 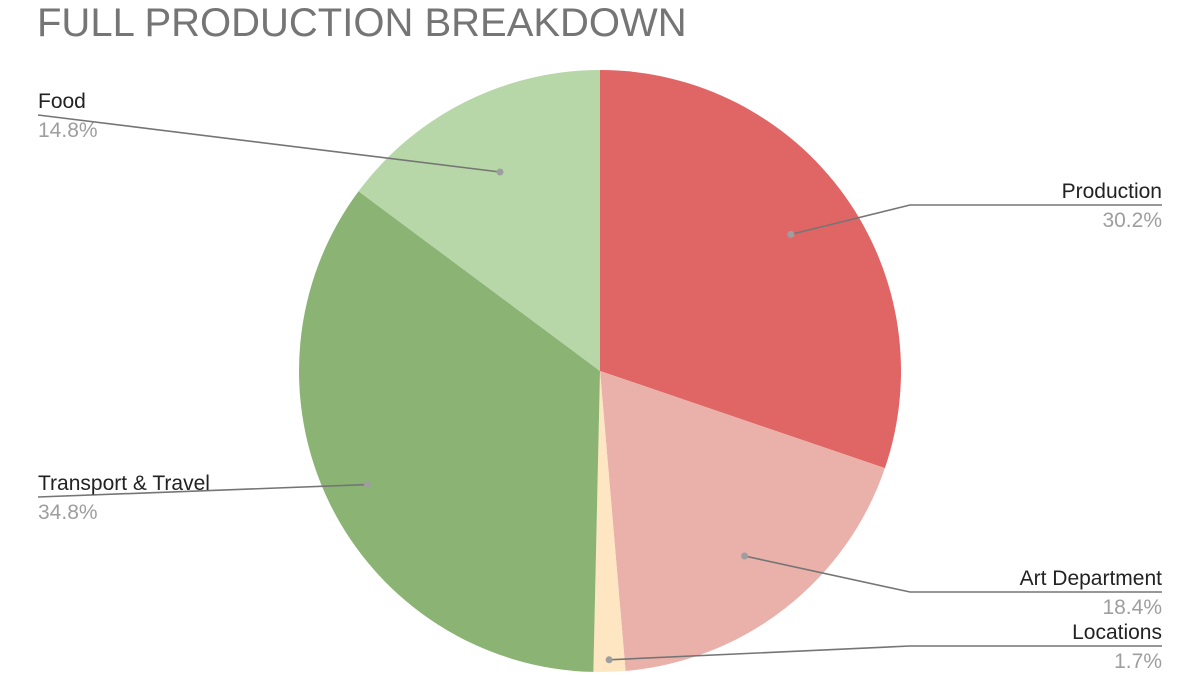 What do you see at coordinates (269, 143) in the screenshot?
I see `leader-line-food` at bounding box center [269, 143].